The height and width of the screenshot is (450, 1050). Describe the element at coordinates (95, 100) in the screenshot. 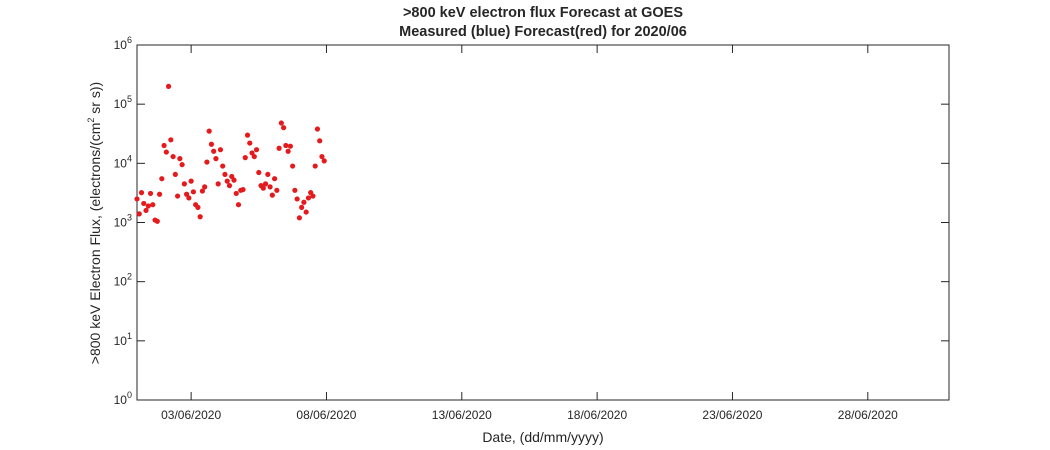

I see `y-axis-label-tail: sr s))` at that location.